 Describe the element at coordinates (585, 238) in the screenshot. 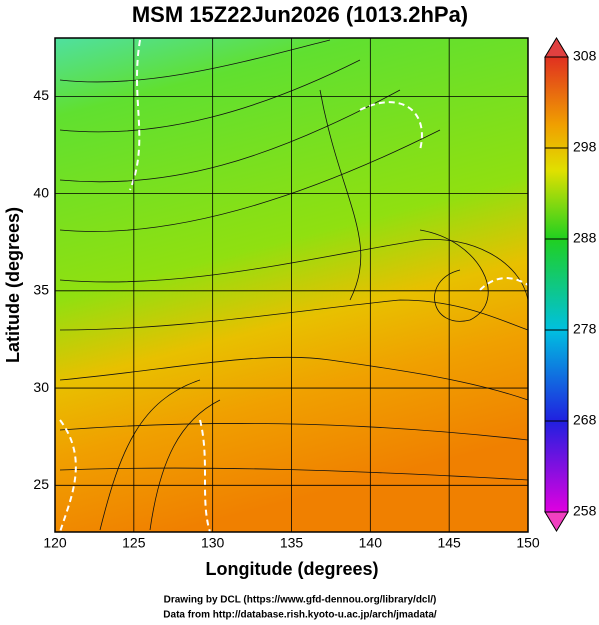

I see `colorbar-tick-label: 288` at that location.